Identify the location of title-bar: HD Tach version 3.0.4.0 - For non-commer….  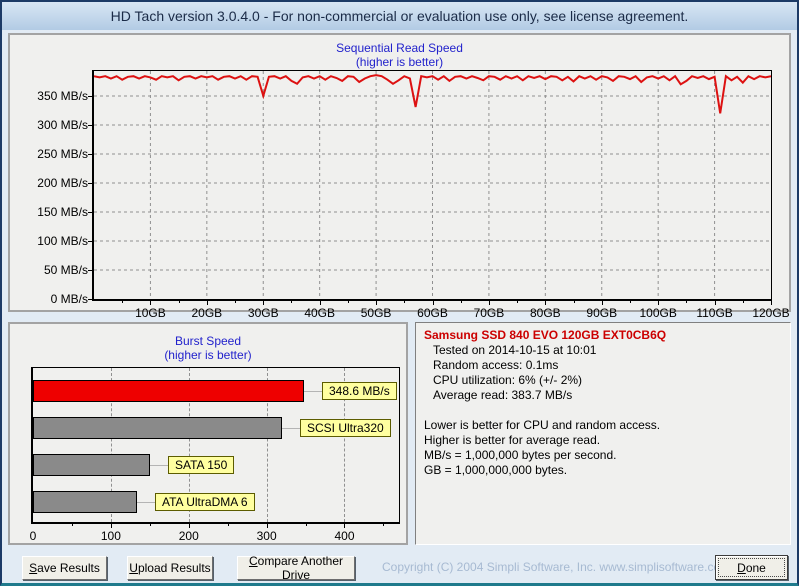
(399, 16).